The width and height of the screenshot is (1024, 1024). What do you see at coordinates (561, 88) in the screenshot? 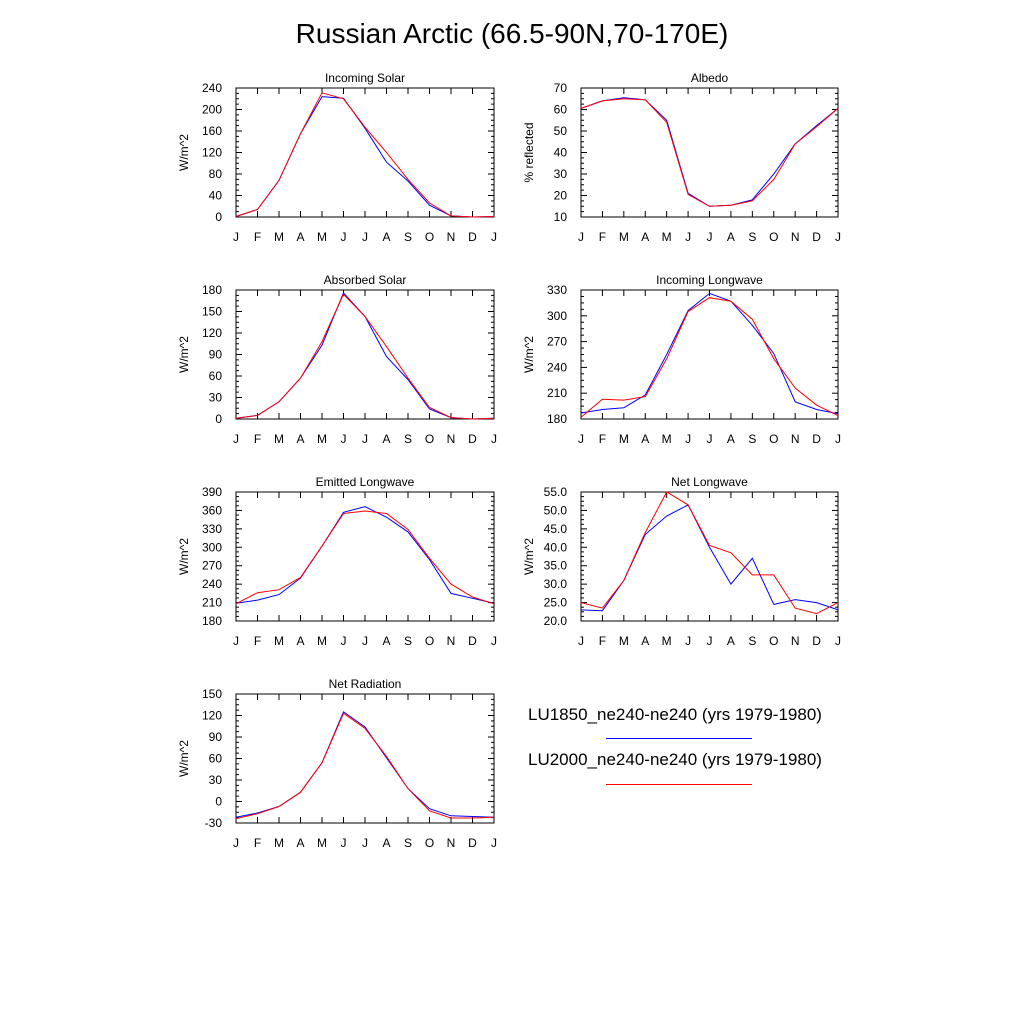
I see `y-tick-label: 70` at bounding box center [561, 88].